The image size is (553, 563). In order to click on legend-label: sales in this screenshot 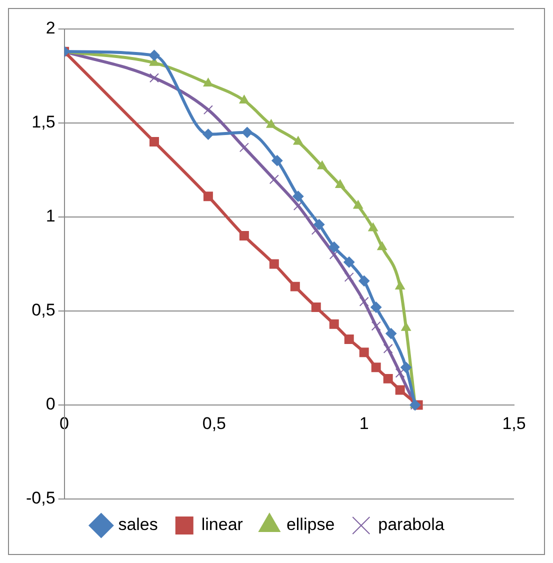, I will do `click(138, 524)`.